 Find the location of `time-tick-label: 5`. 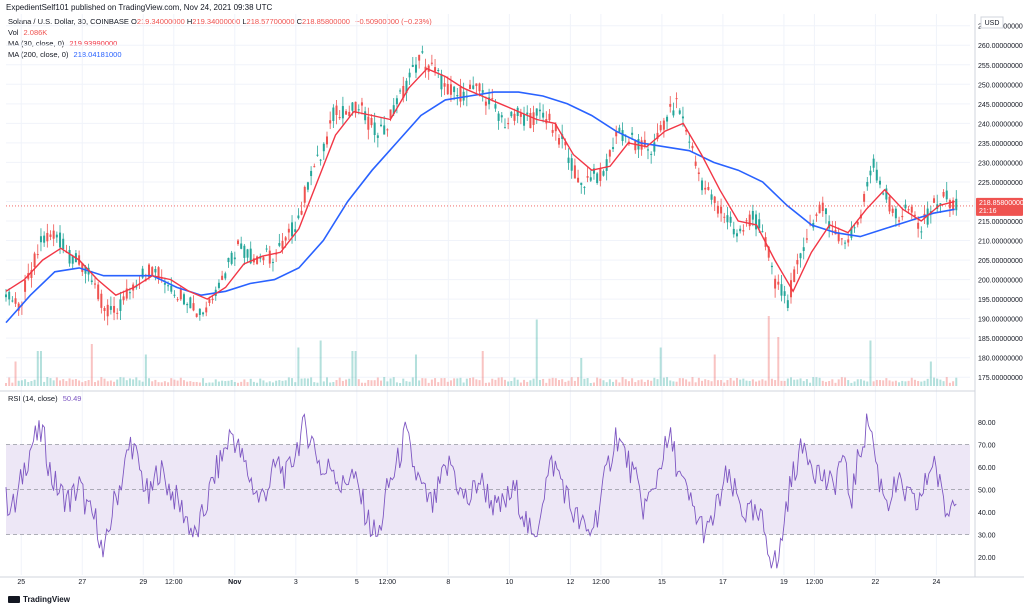

time-tick-label: 5 is located at coordinates (357, 582).